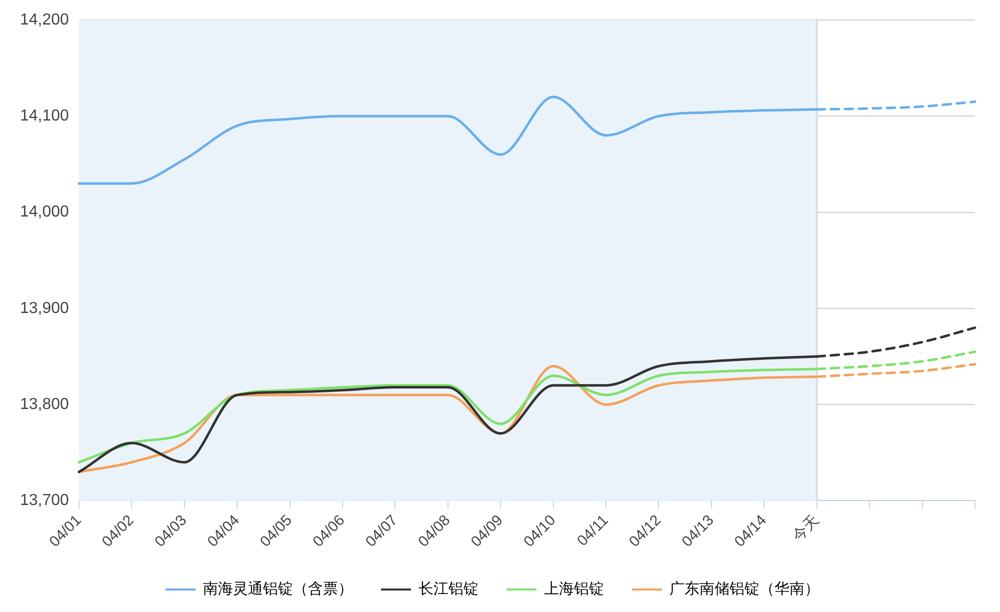  I want to click on y-tick-label: 13,900, so click(45, 308).